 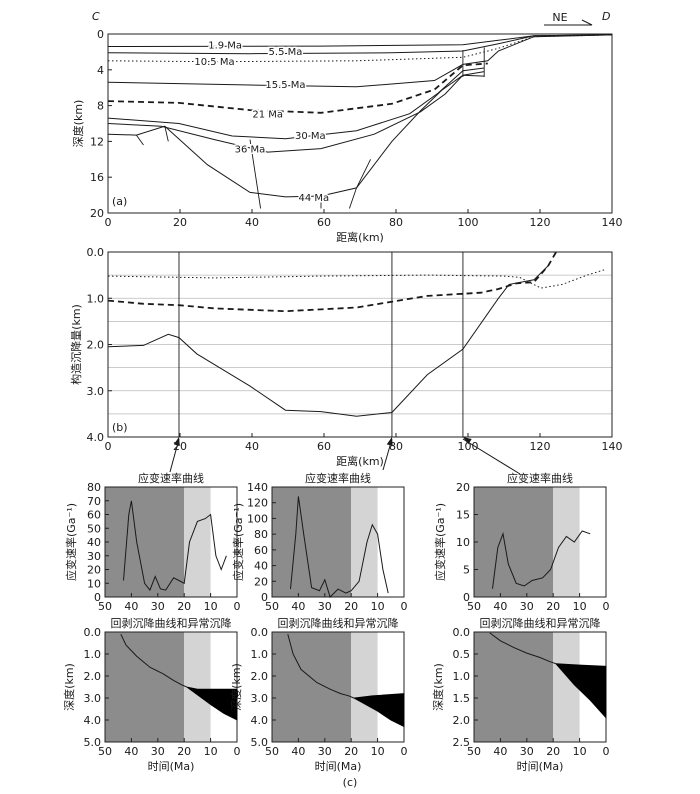 What do you see at coordinates (462, 698) in the screenshot?
I see `y-tick-label: 1.5` at bounding box center [462, 698].